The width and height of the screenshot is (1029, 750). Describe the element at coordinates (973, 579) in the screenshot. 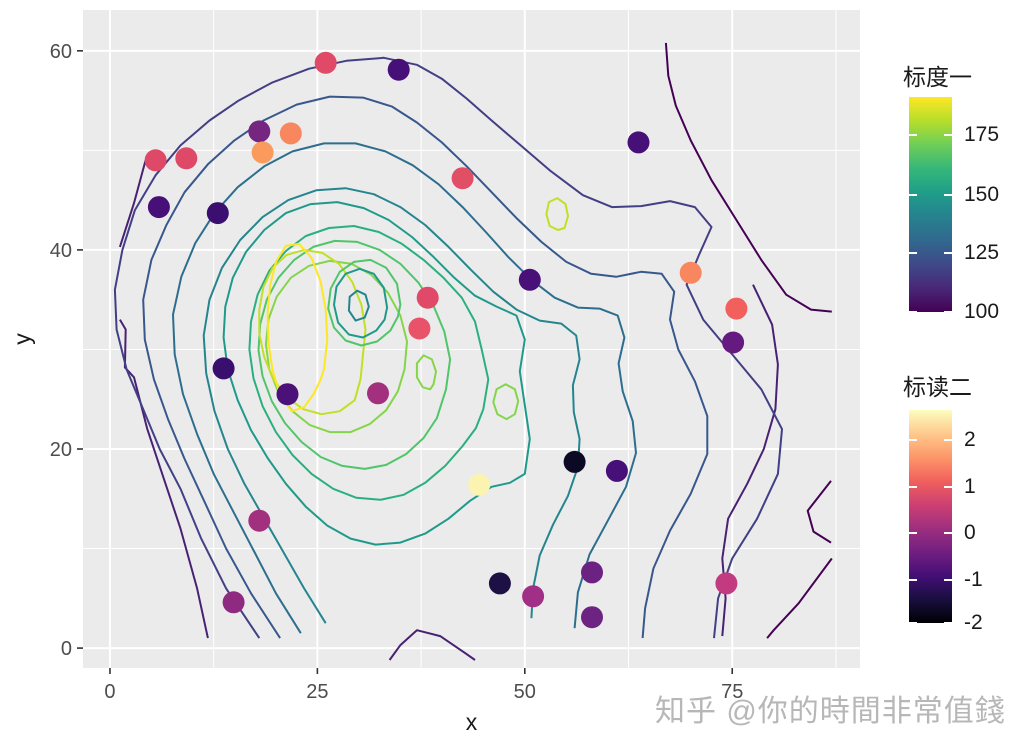

I see `legend-label: -1` at that location.